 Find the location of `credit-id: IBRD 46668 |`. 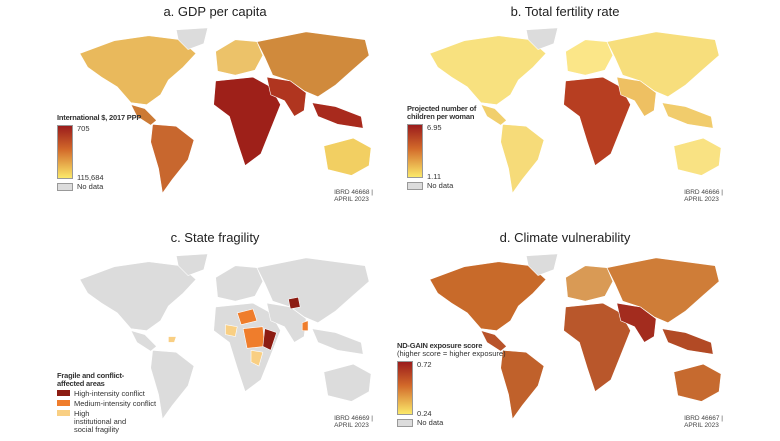

credit-id: IBRD 46668 | is located at coordinates (353, 192).